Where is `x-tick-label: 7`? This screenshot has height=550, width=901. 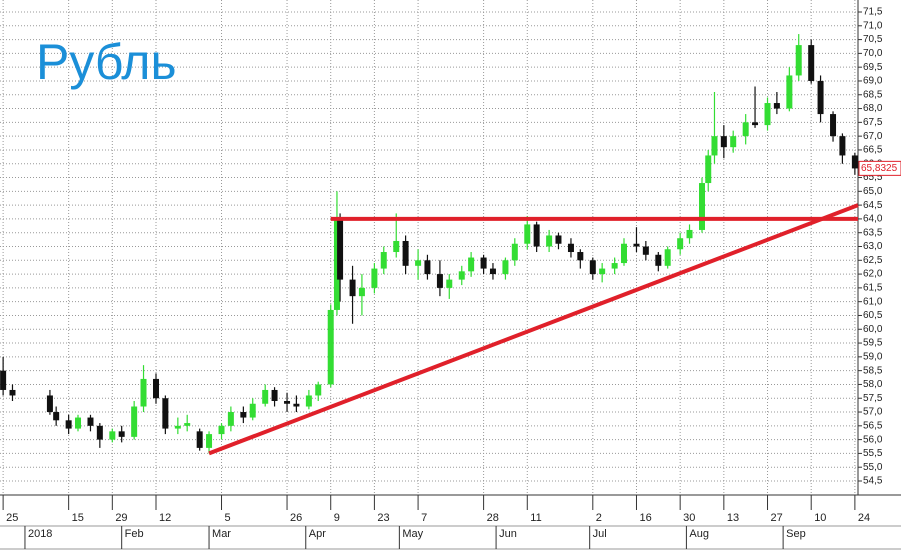 x-tick-label: 7 is located at coordinates (424, 518).